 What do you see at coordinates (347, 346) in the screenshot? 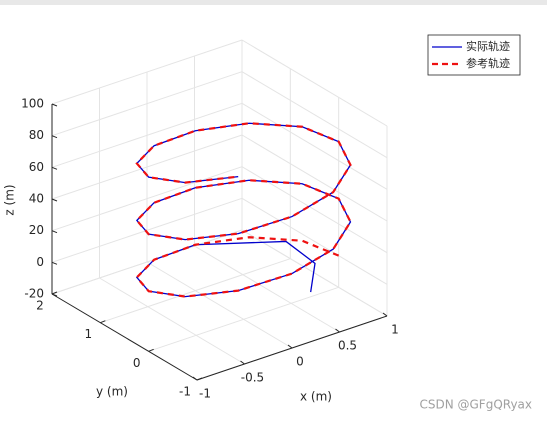
I see `x-tick-label: 0.5` at bounding box center [347, 346].